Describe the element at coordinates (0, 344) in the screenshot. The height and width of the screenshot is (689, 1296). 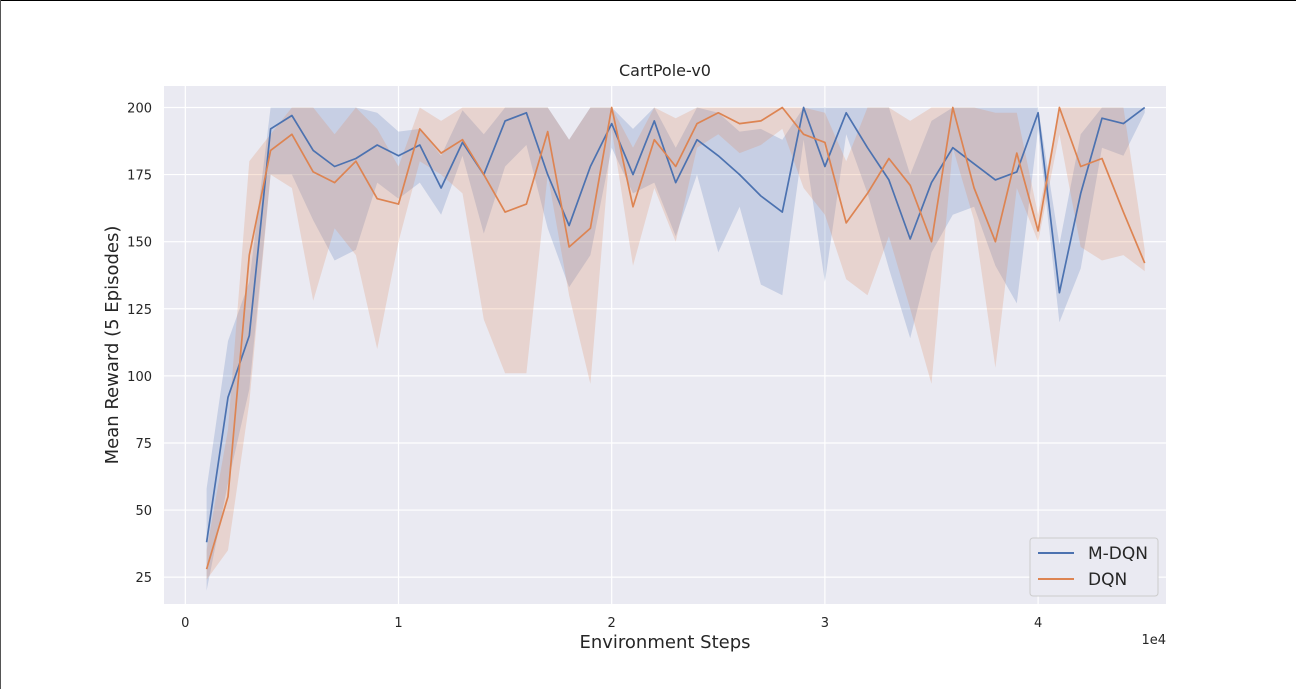
I see `window-left-border` at that location.